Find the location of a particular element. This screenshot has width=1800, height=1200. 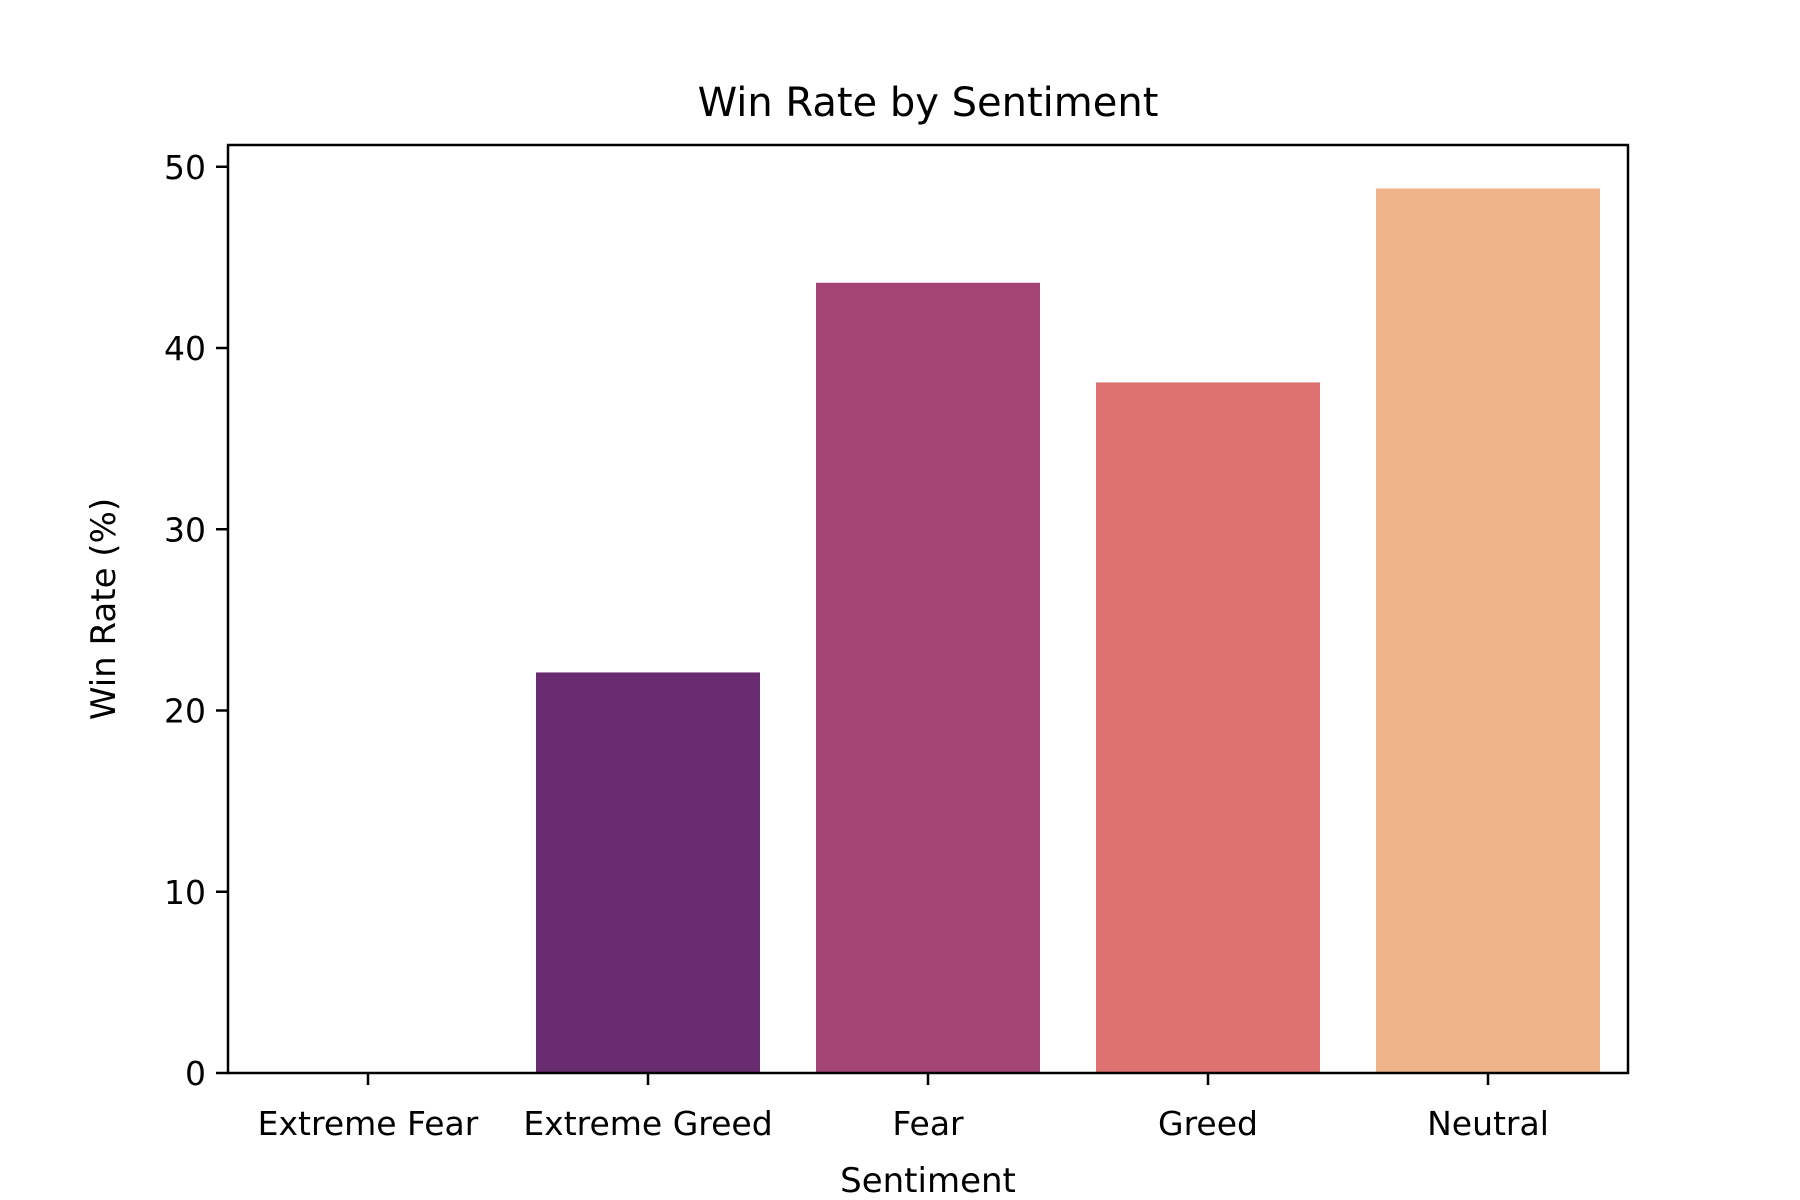

chart-title: Win Rate by Sentiment is located at coordinates (928, 103).